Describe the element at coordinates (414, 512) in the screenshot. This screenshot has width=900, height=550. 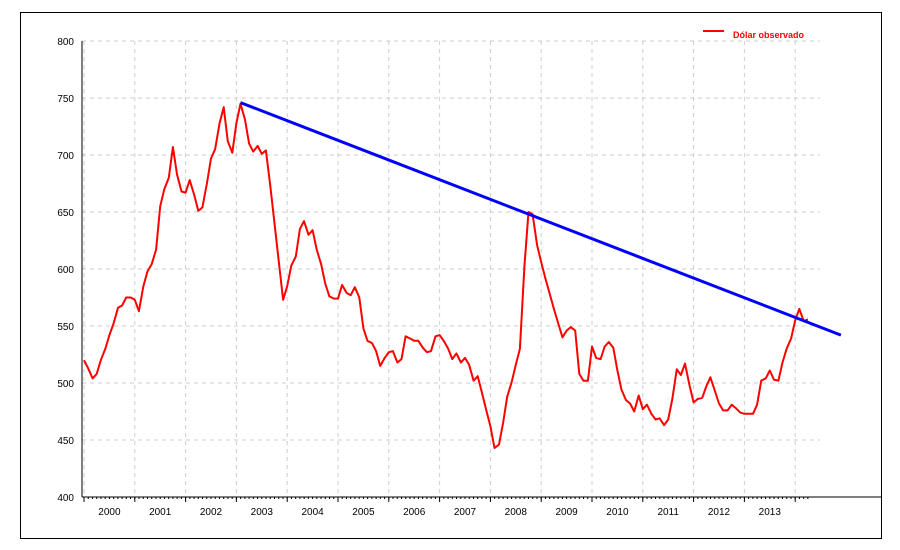
I see `x-tick-label-2006: 2006` at that location.